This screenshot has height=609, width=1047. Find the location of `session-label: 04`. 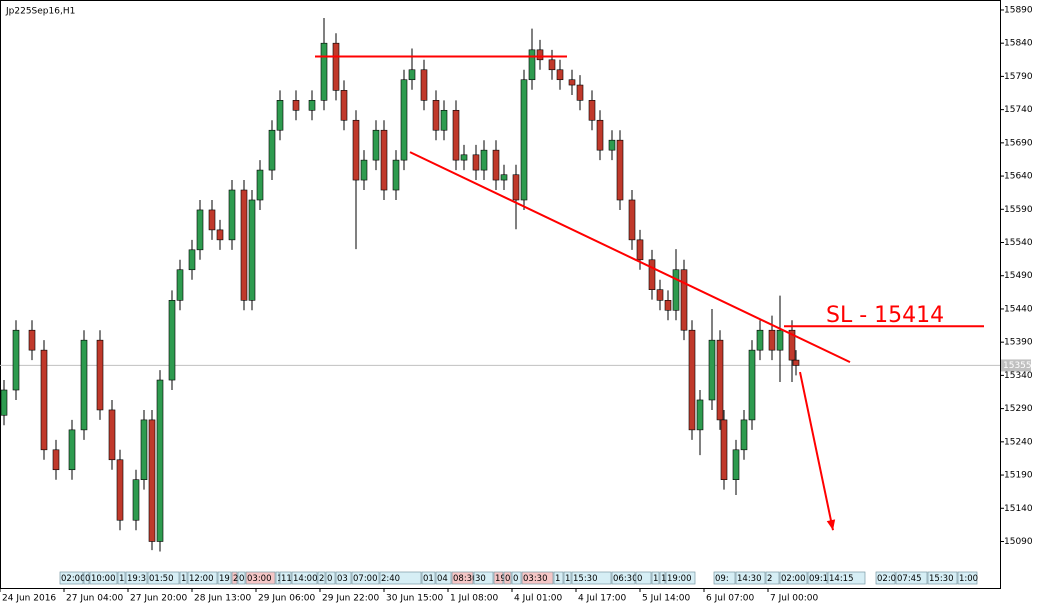

session-label: 04 is located at coordinates (442, 579).